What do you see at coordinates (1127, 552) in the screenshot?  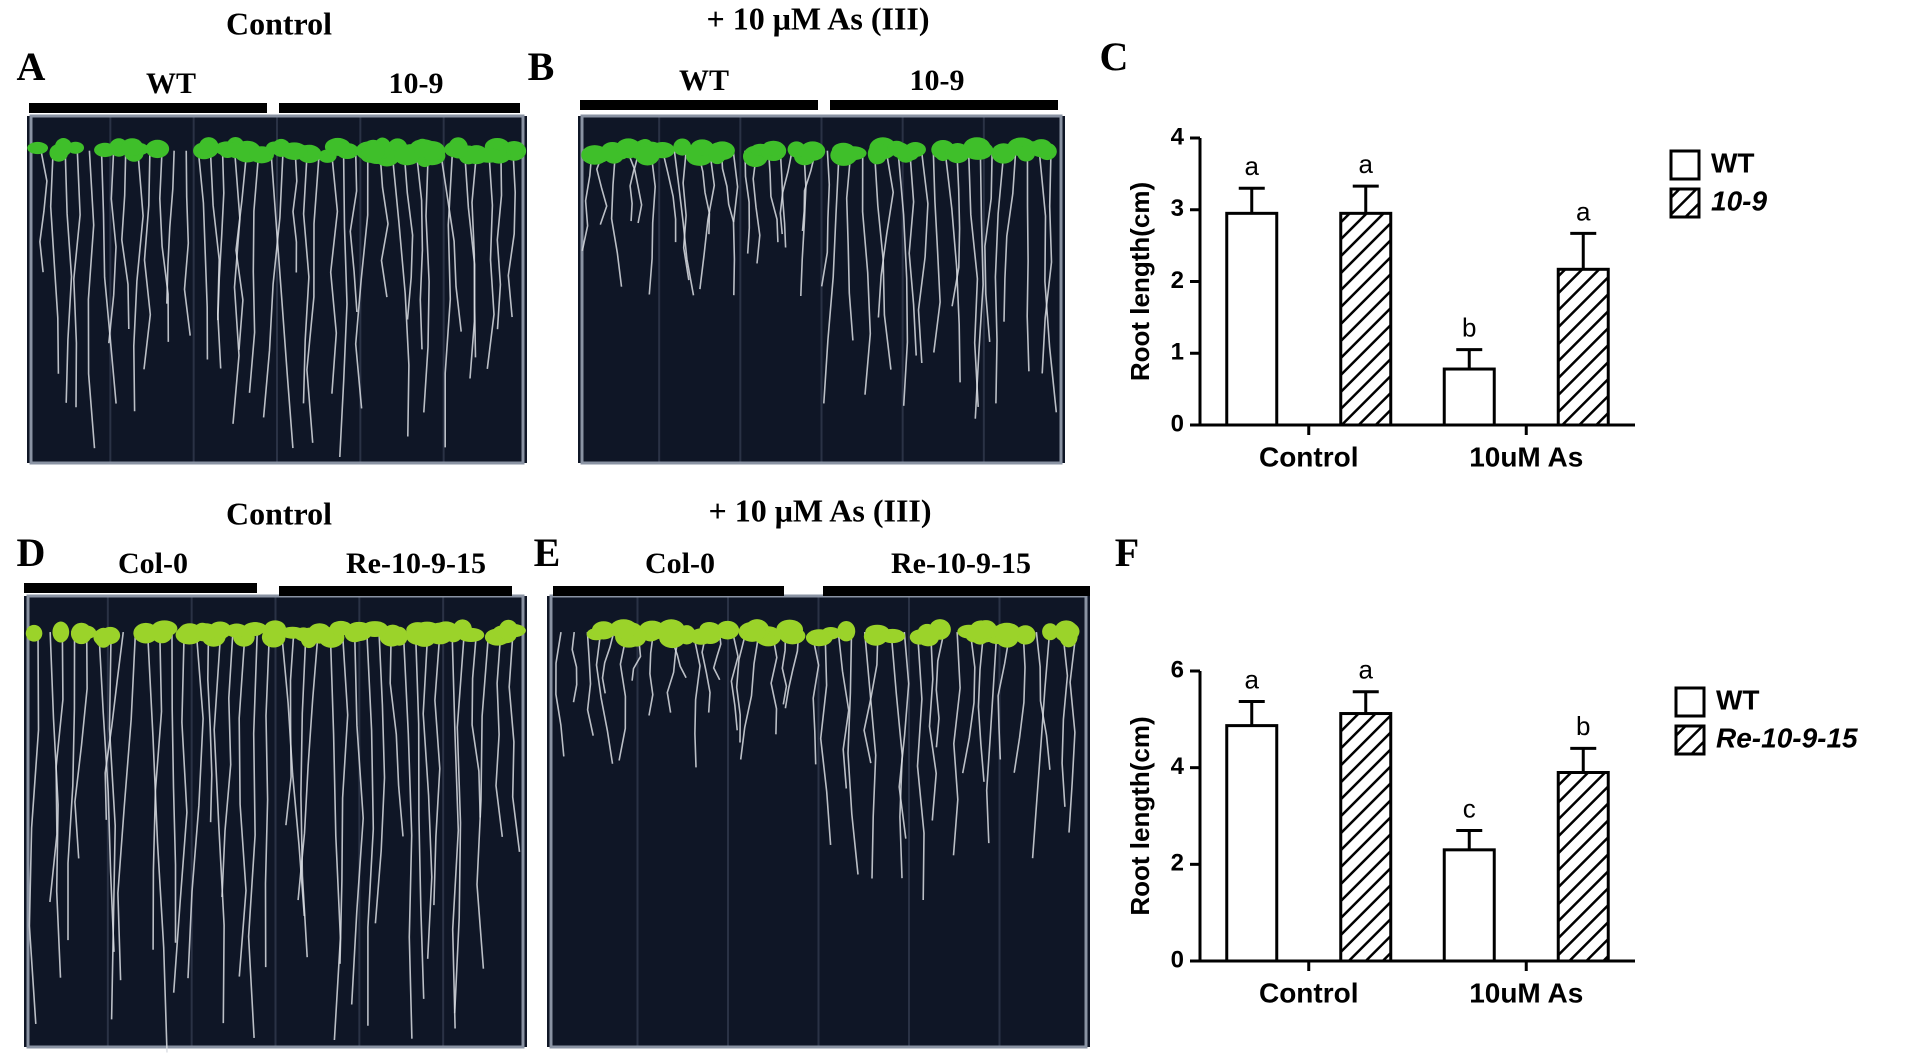 I see `panel-label: F` at bounding box center [1127, 552].